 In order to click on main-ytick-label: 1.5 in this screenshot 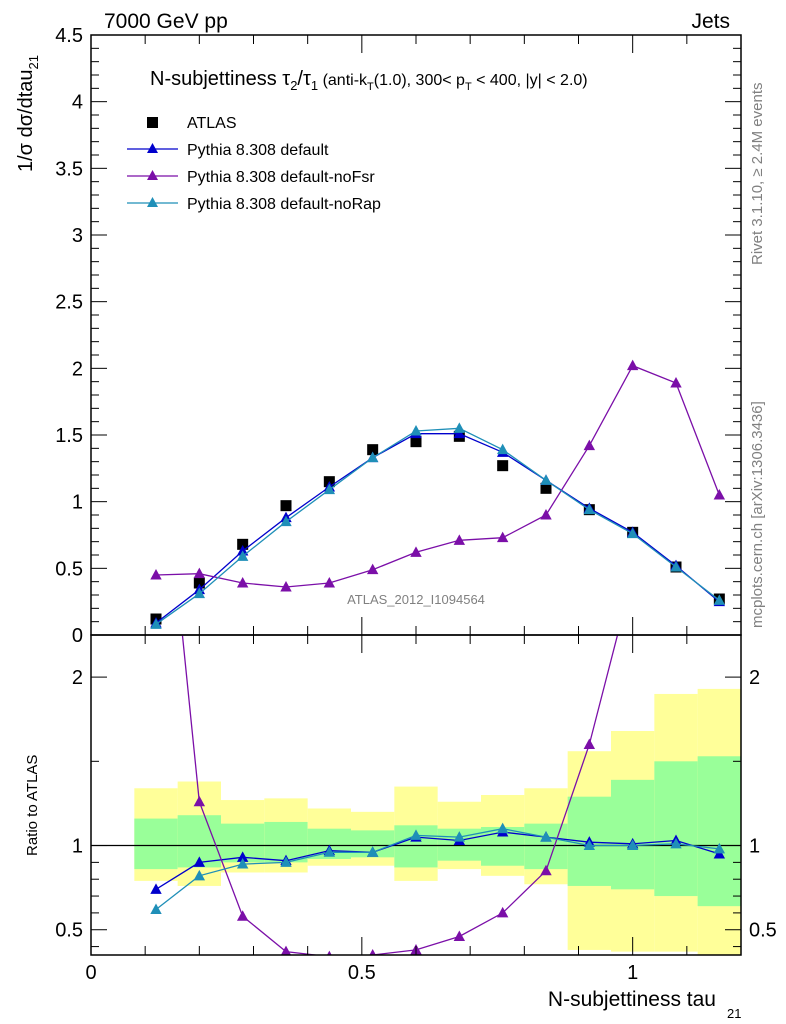, I will do `click(69, 436)`.